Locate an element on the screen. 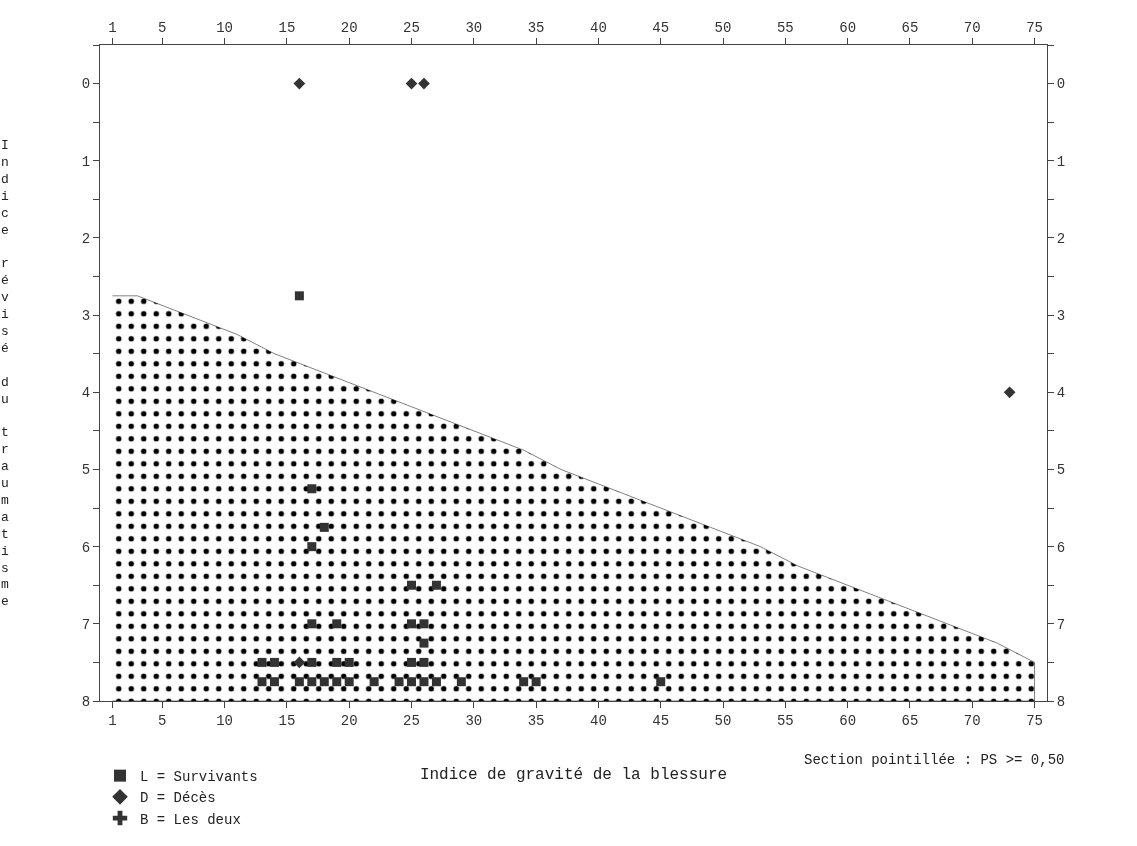 This screenshot has width=1137, height=846. y-tick-label: 2 is located at coordinates (86, 238).